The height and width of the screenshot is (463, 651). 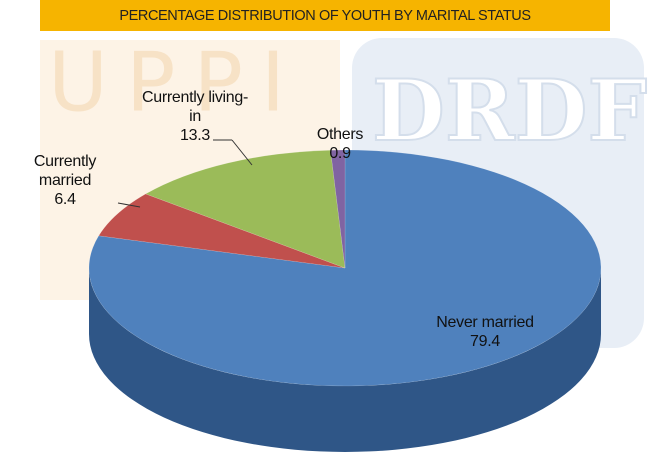 I want to click on value-label: 13.3, so click(x=195, y=135).